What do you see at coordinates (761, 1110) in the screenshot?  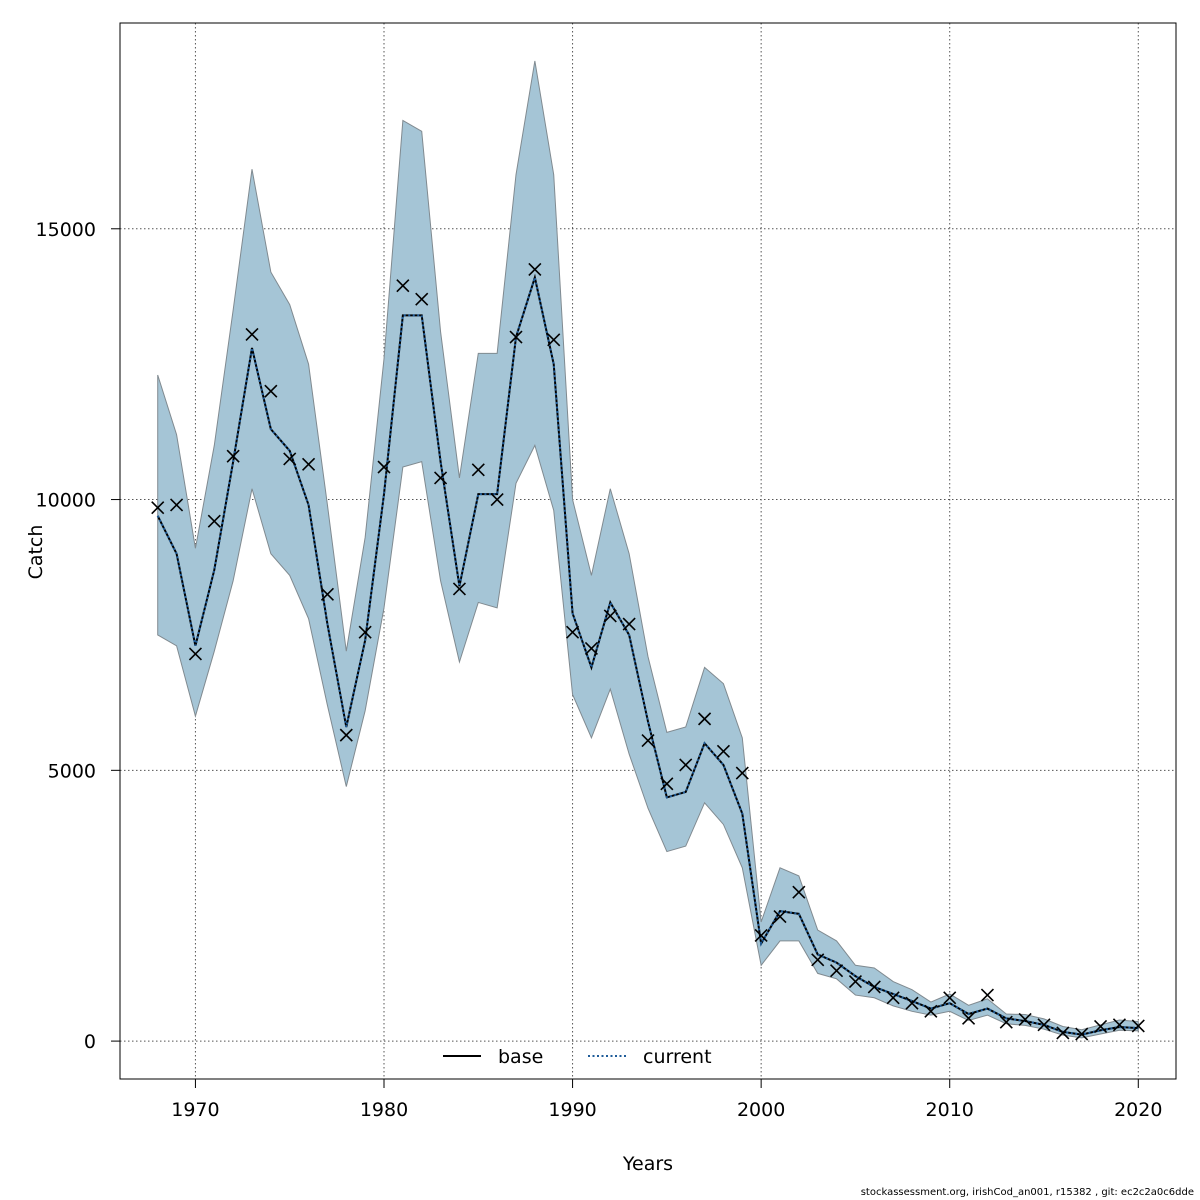 I see `x-tick-label: 2000` at bounding box center [761, 1110].